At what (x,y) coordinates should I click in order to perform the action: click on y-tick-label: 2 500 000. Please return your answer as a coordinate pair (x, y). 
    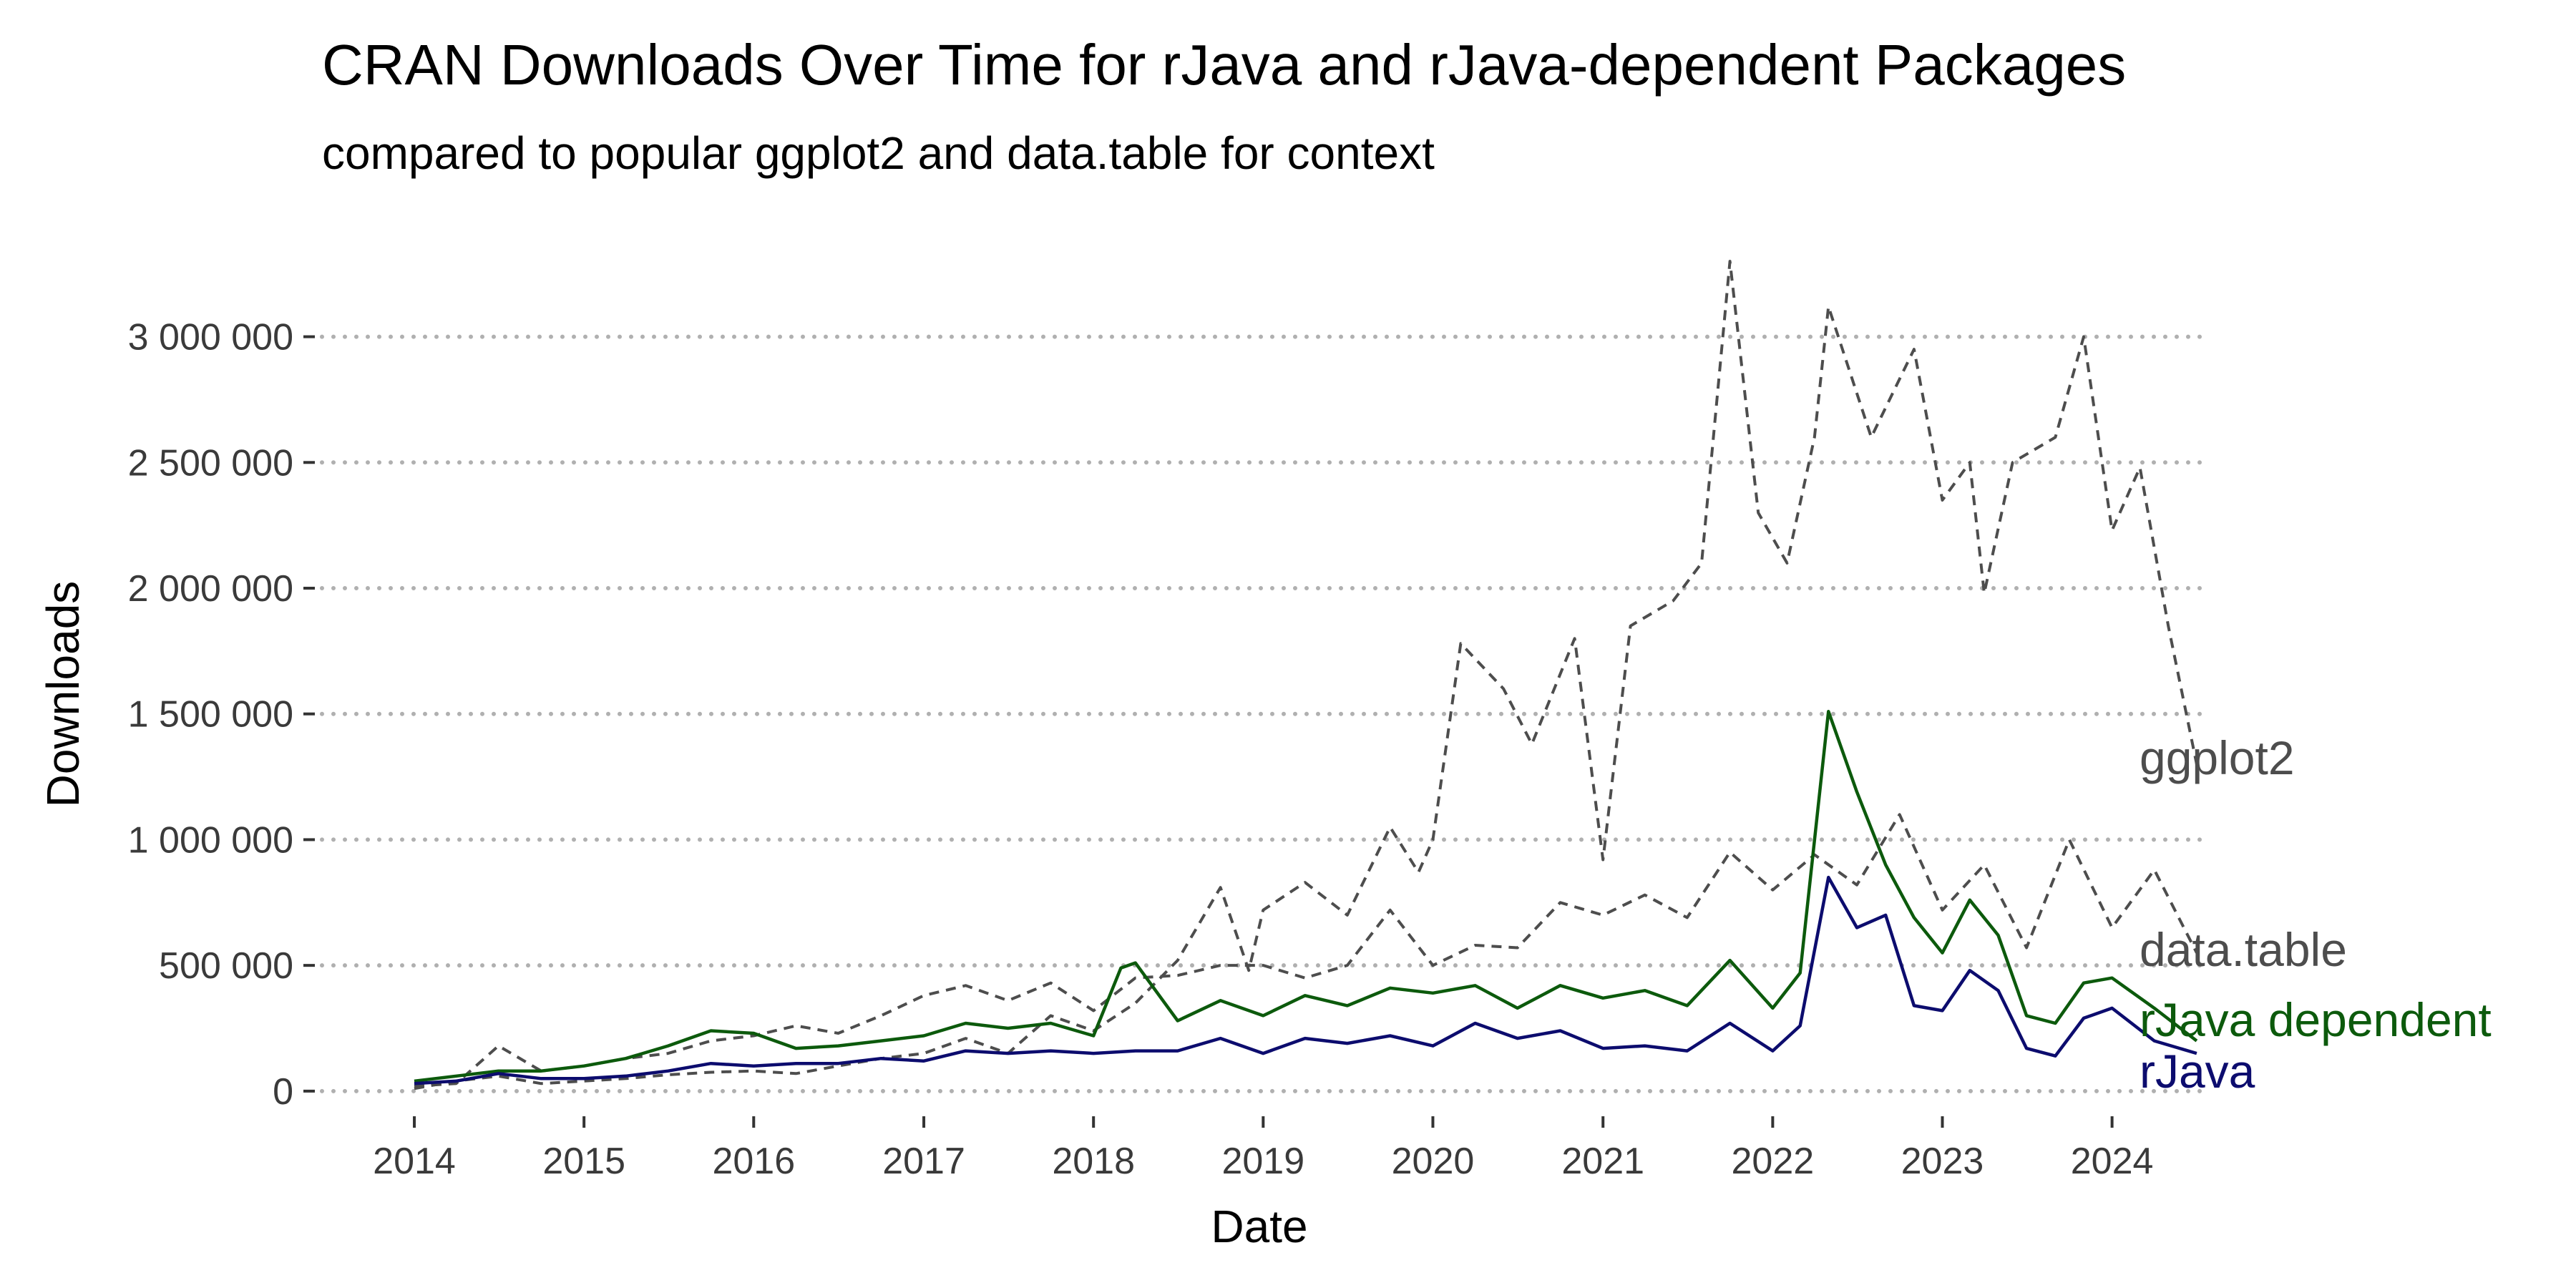
    Looking at the image, I should click on (210, 463).